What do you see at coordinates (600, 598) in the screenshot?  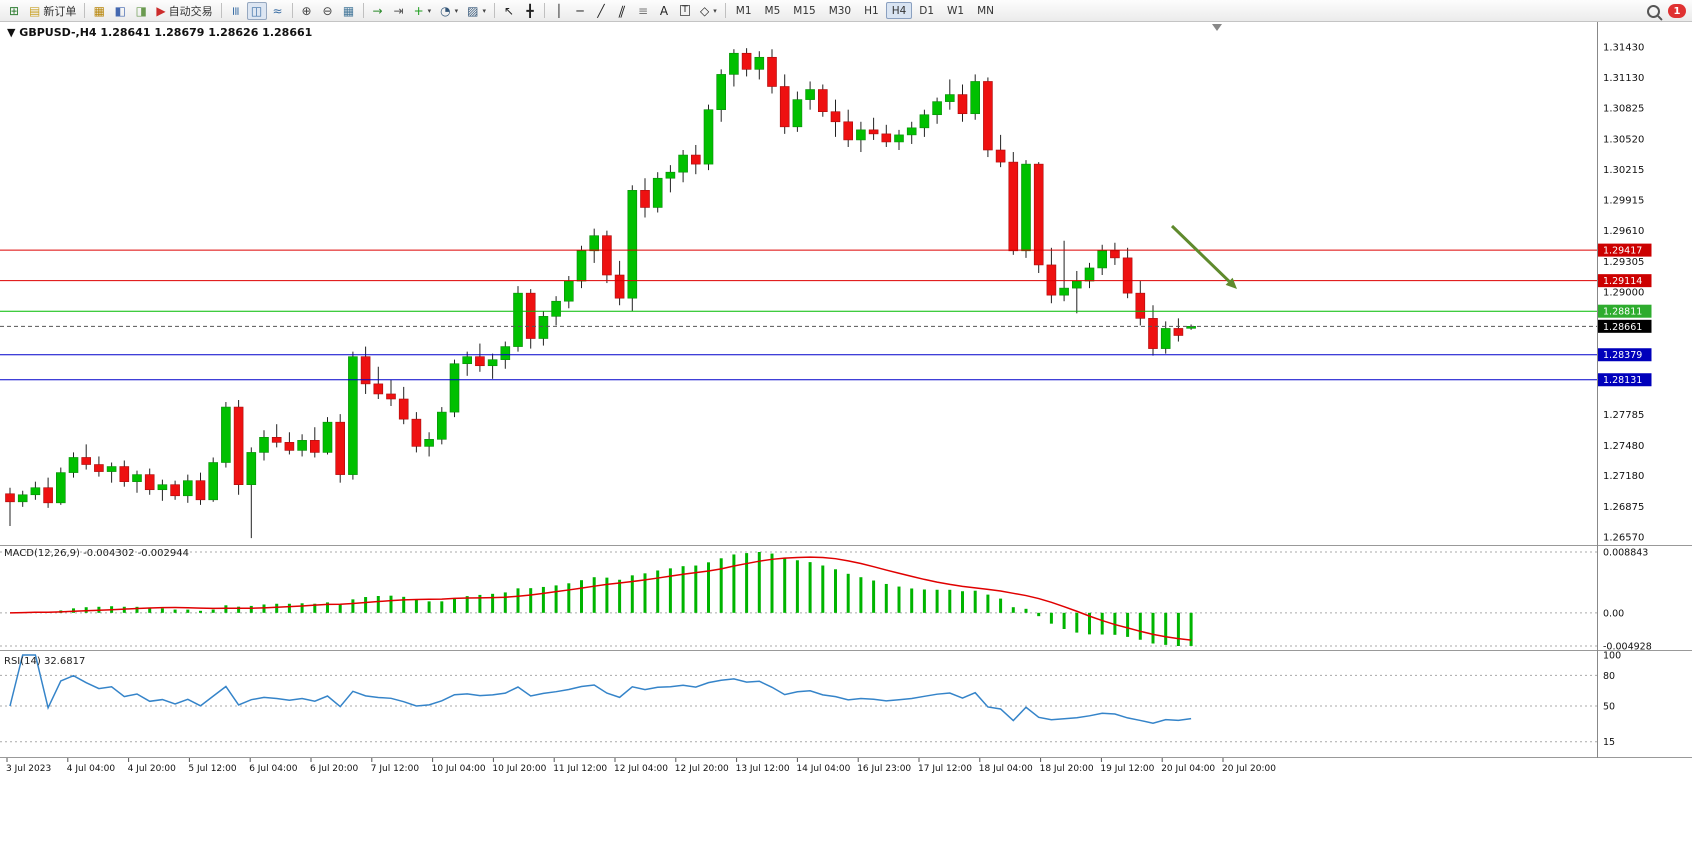 I see `macd-signal-line` at bounding box center [600, 598].